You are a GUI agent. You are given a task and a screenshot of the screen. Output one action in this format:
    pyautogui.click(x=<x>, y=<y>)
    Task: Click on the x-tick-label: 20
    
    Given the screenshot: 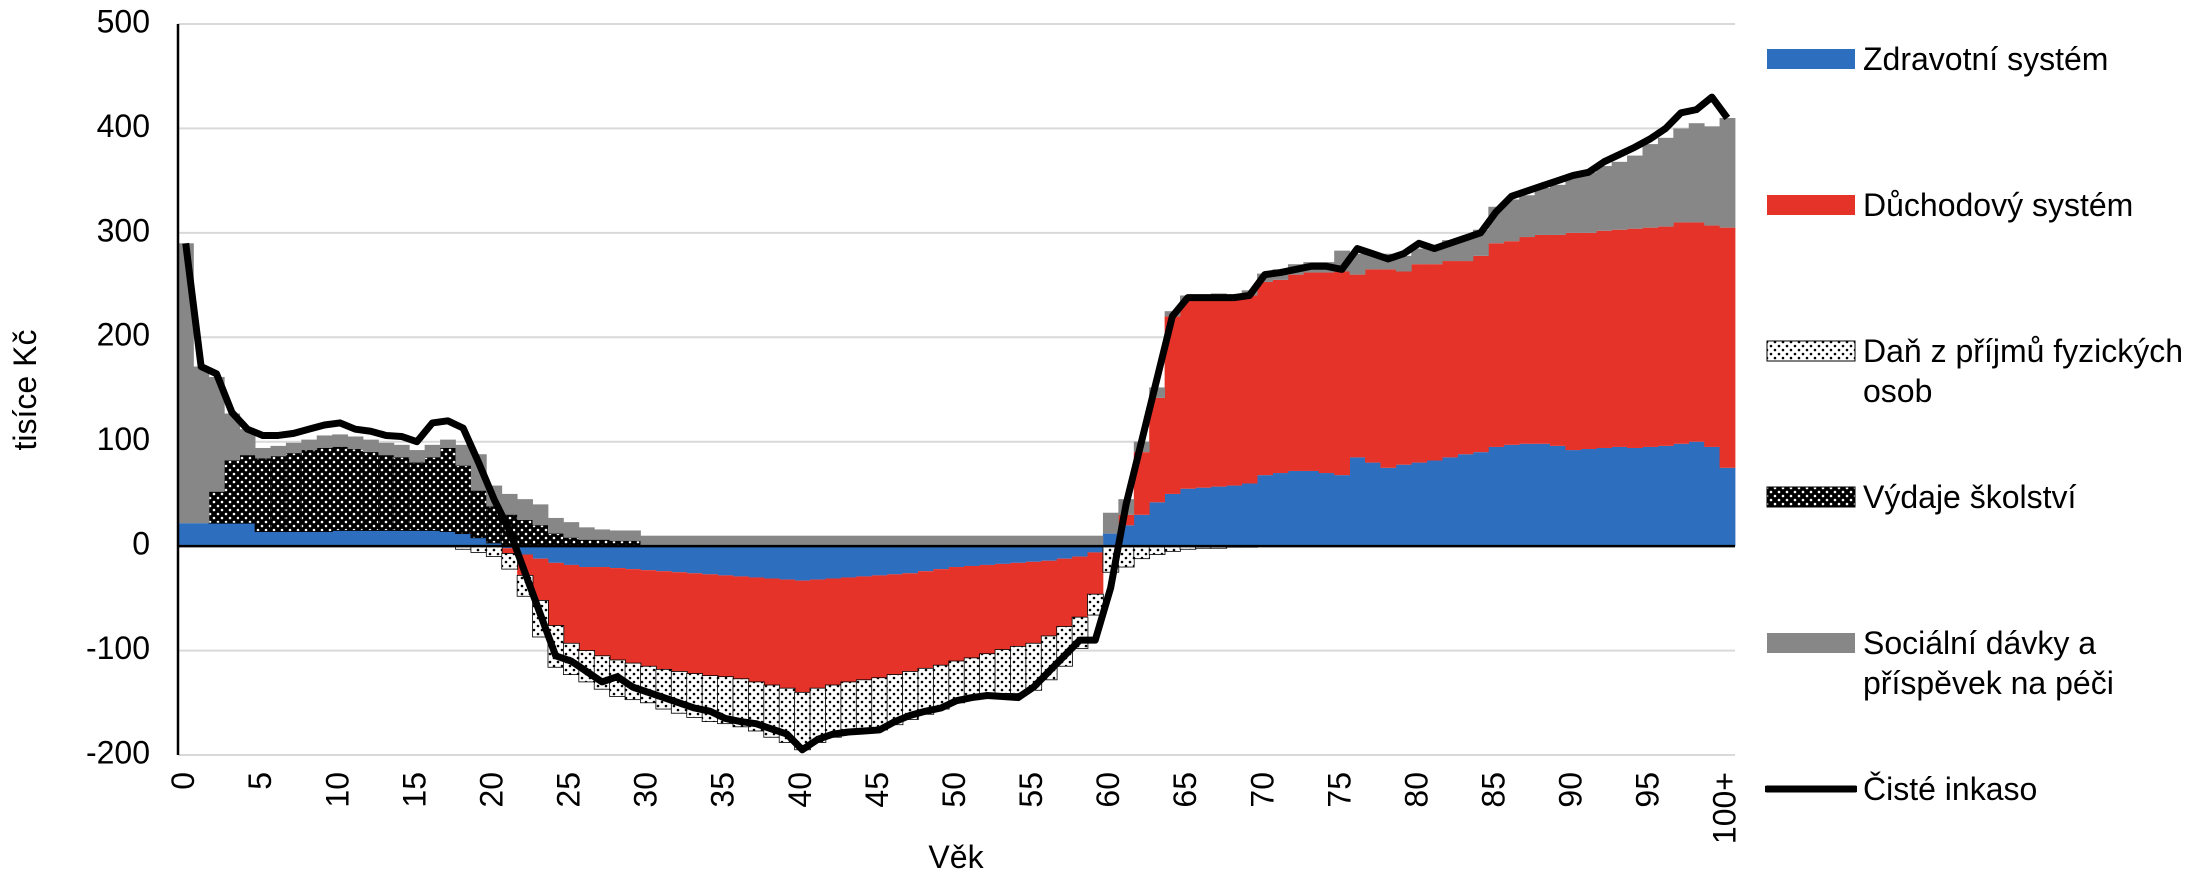 What is the action you would take?
    pyautogui.click(x=491, y=790)
    